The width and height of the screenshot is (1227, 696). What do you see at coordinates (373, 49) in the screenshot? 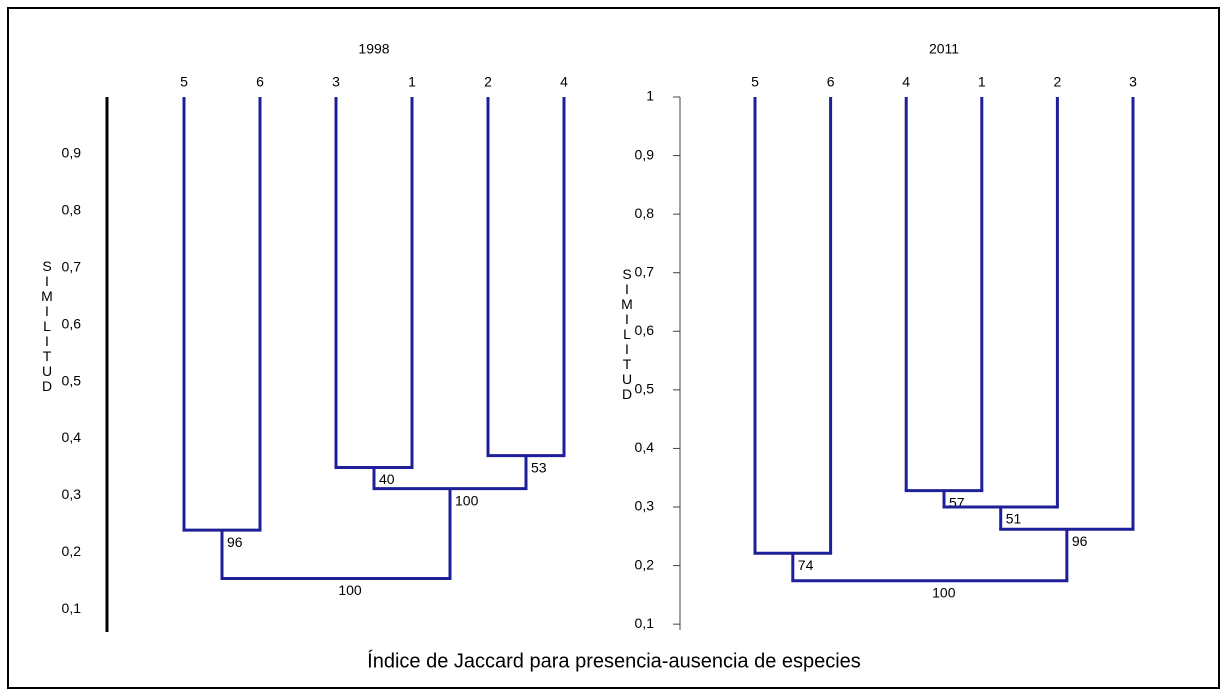
I see `chart-title: 1998` at bounding box center [373, 49].